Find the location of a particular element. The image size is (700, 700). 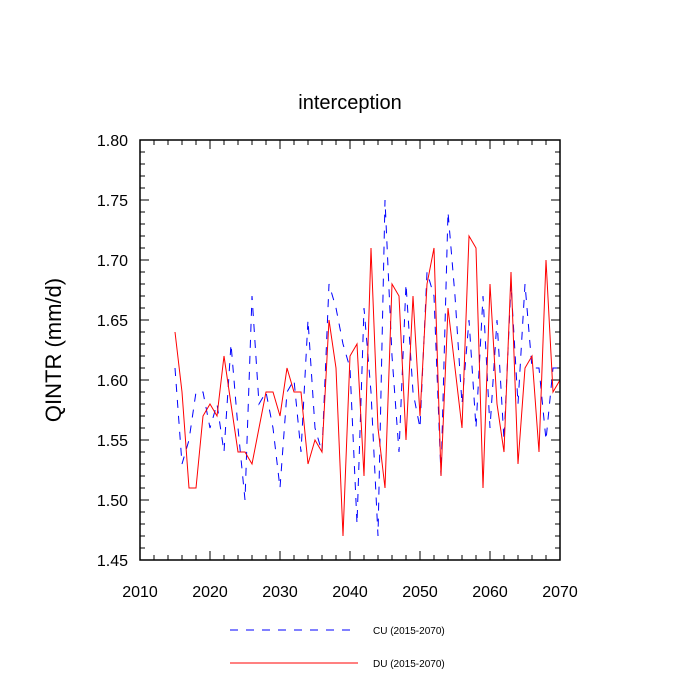

x-tick-label: 2010 is located at coordinates (140, 592).